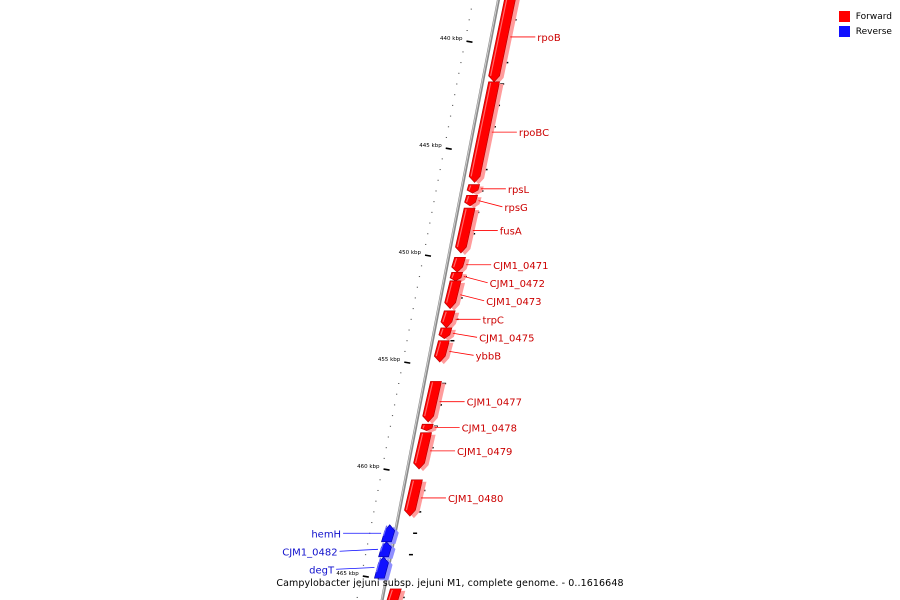 The width and height of the screenshot is (900, 600). I want to click on feature-trpC, so click(450, 320).